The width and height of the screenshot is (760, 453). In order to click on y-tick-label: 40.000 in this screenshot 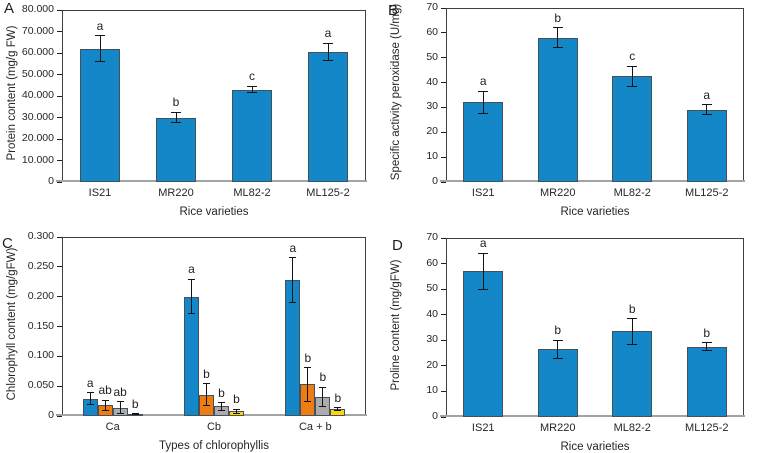, I will do `click(37, 95)`.